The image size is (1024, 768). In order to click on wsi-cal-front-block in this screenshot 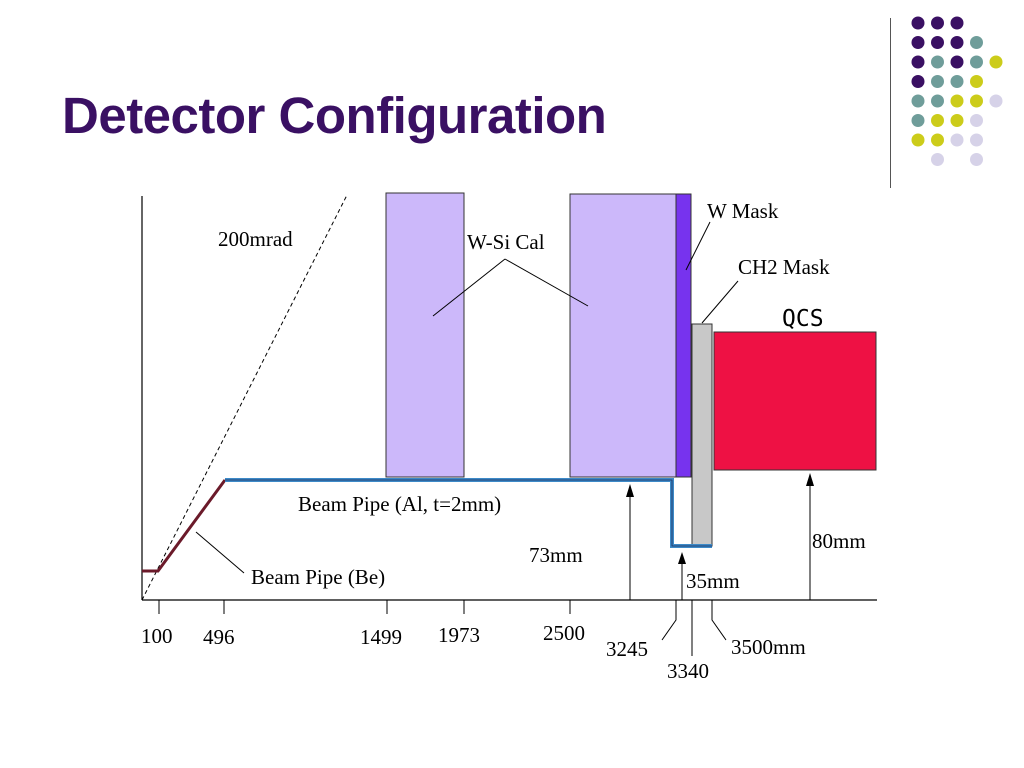, I will do `click(425, 335)`.